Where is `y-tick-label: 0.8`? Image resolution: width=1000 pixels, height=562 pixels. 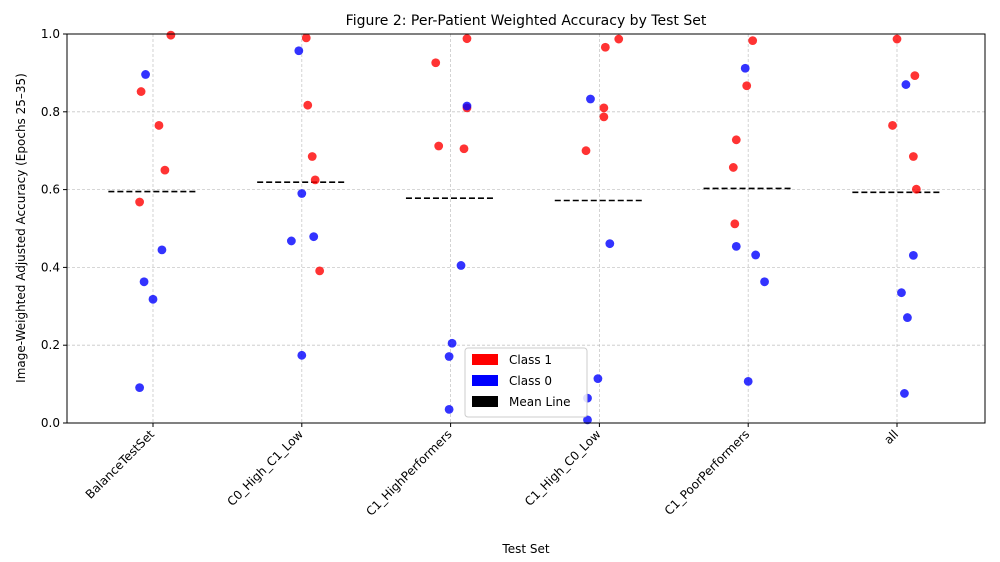 y-tick-label: 0.8 is located at coordinates (50, 112).